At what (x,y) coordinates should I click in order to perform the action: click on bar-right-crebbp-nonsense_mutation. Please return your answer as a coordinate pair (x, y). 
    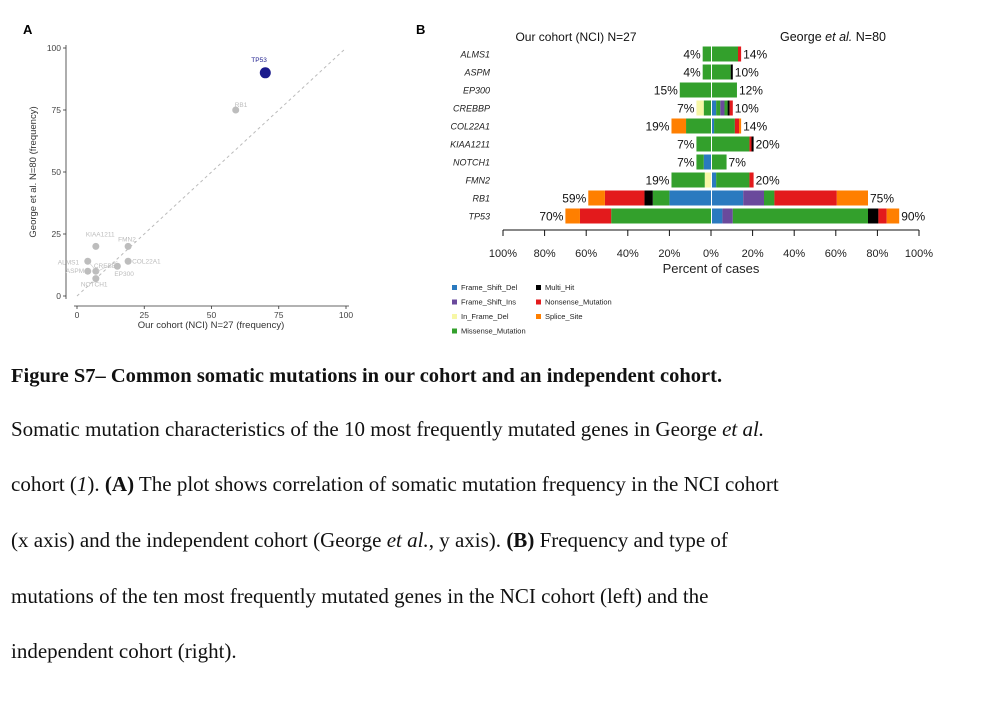
    Looking at the image, I should click on (731, 108).